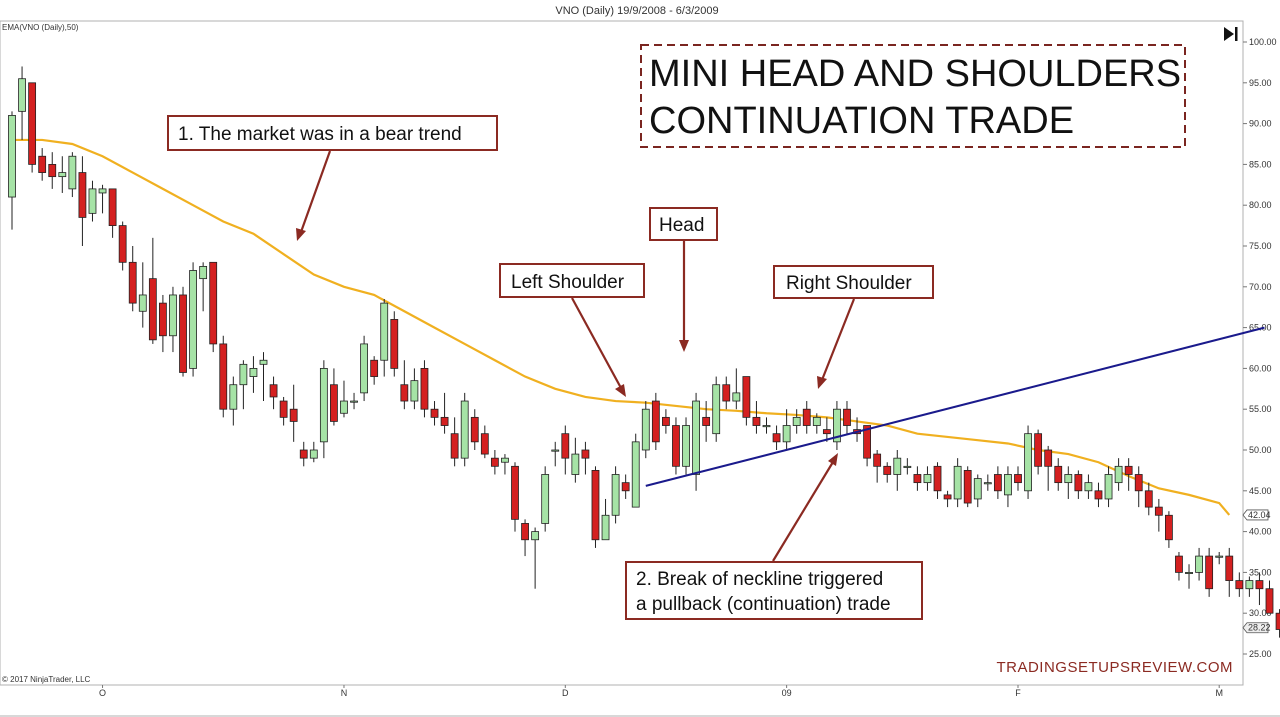 Image resolution: width=1280 pixels, height=717 pixels. Describe the element at coordinates (787, 693) in the screenshot. I see `x-tick-label: 09` at that location.